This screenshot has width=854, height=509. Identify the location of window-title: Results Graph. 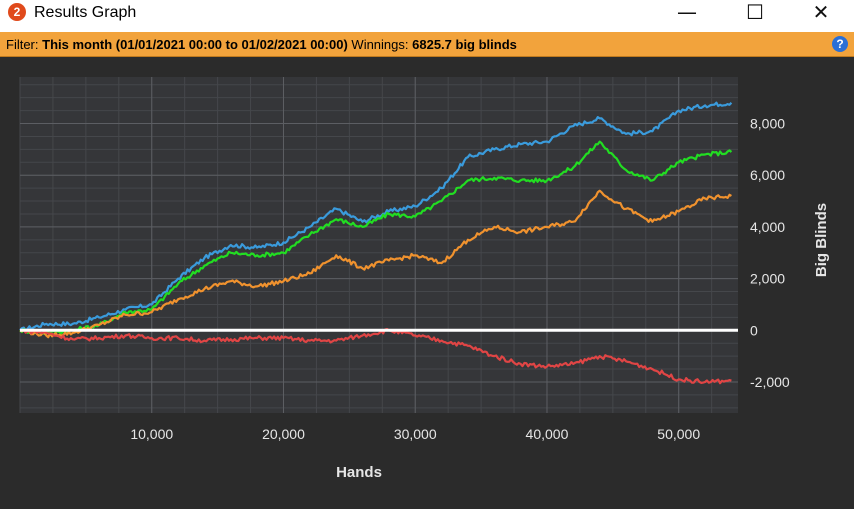
(85, 12).